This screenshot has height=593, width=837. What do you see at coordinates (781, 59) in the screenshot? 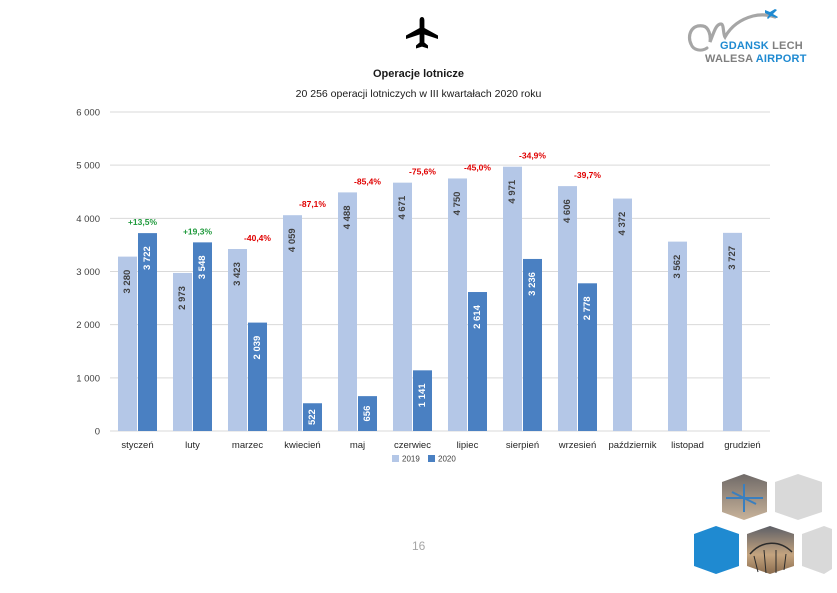
I see `logo-word-airport: AIRPORT` at bounding box center [781, 59].